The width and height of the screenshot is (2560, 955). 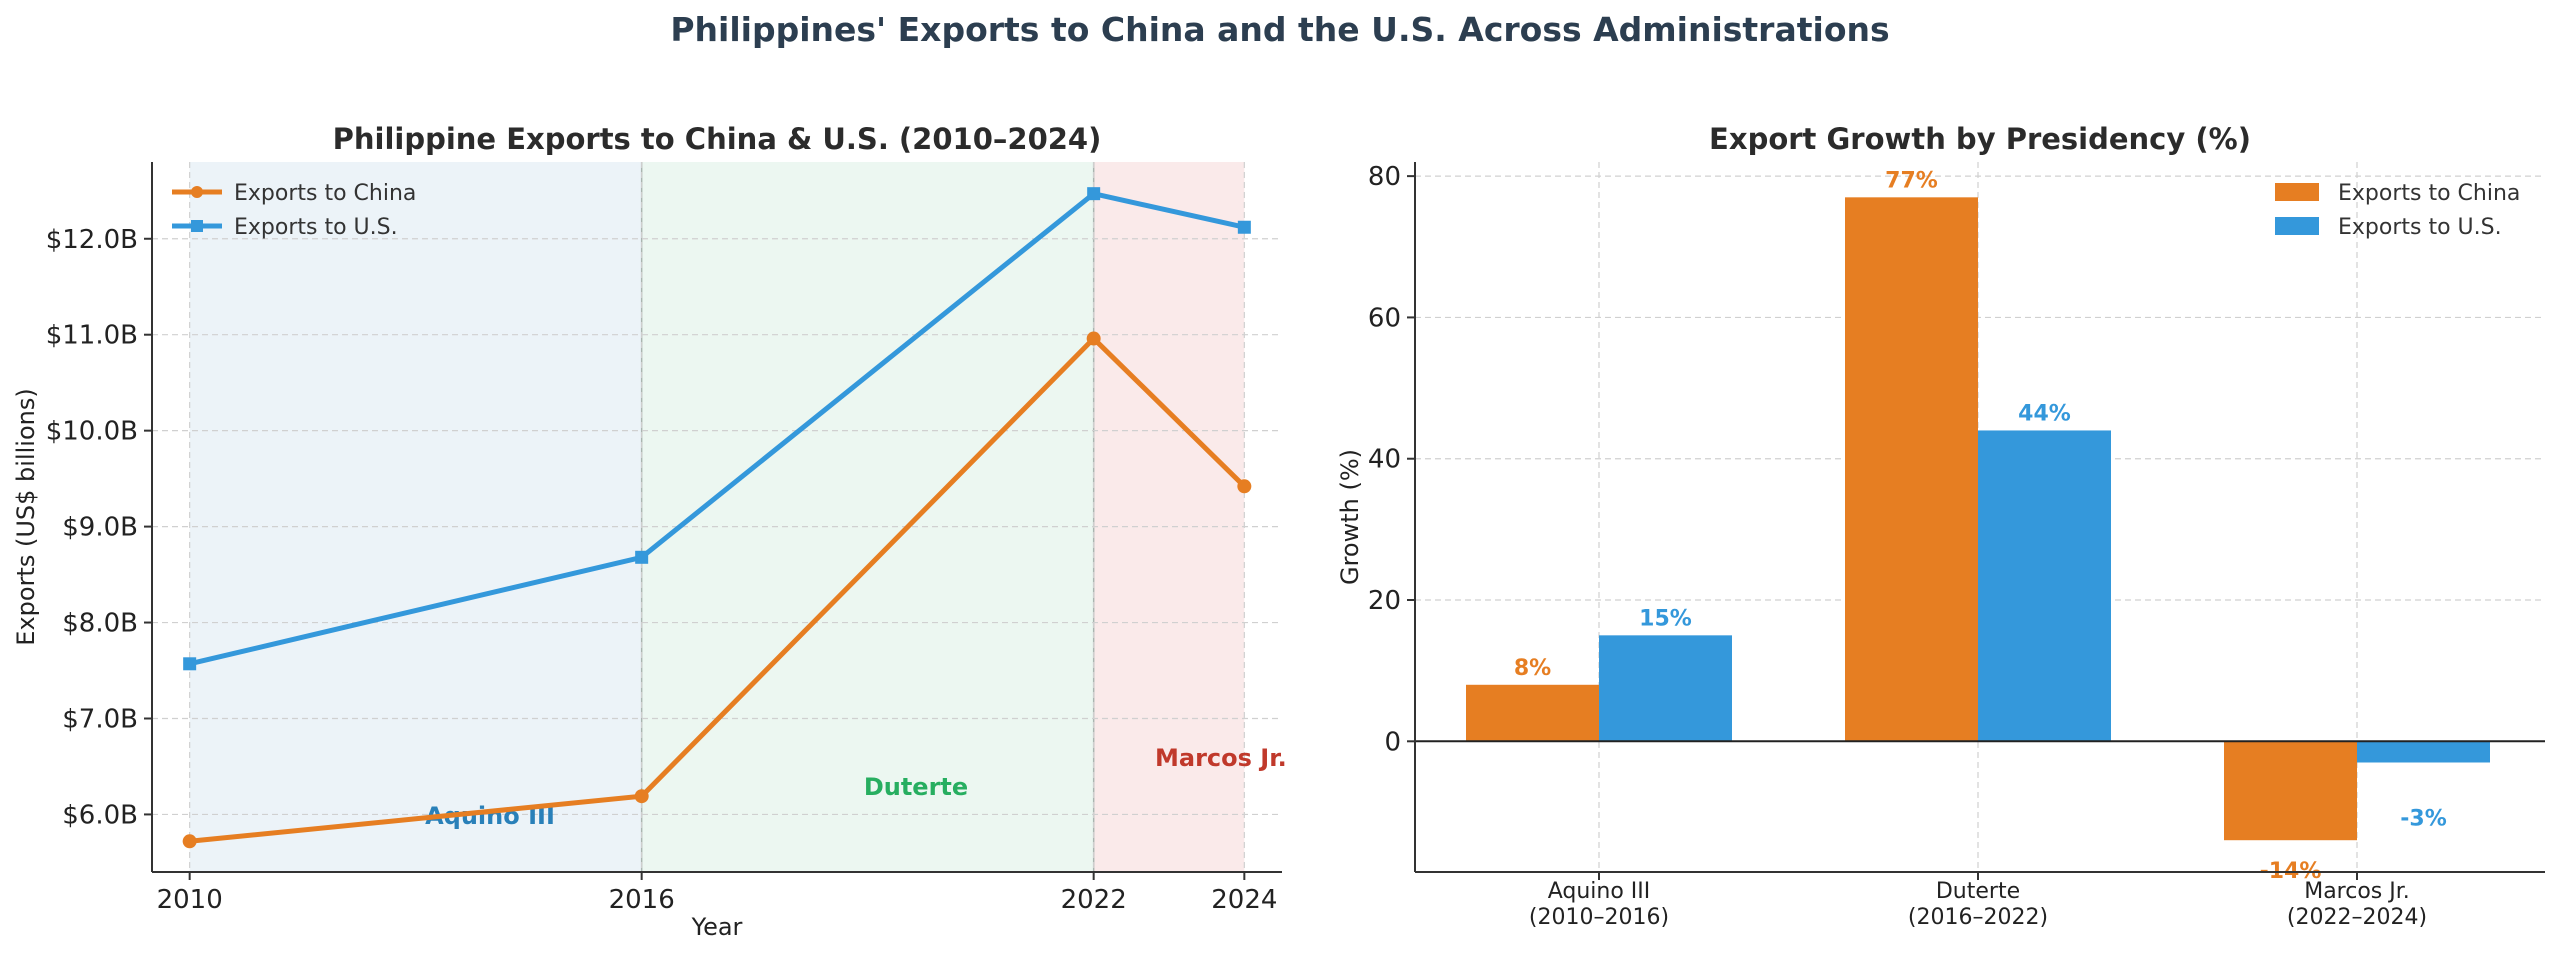 I want to click on x-tick-label: 2022, so click(x=1094, y=900).